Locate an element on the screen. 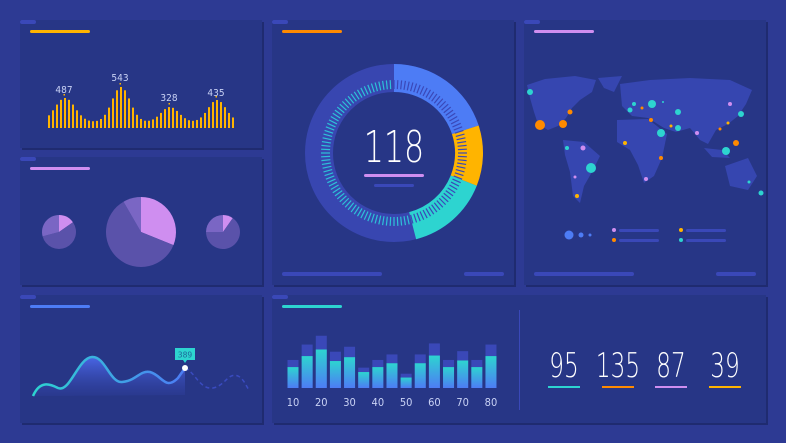  donut-subline is located at coordinates (394, 185).